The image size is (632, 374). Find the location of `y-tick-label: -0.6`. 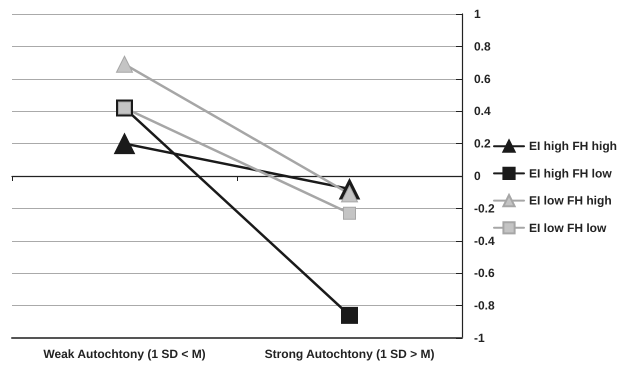

y-tick-label: -0.6 is located at coordinates (485, 273).